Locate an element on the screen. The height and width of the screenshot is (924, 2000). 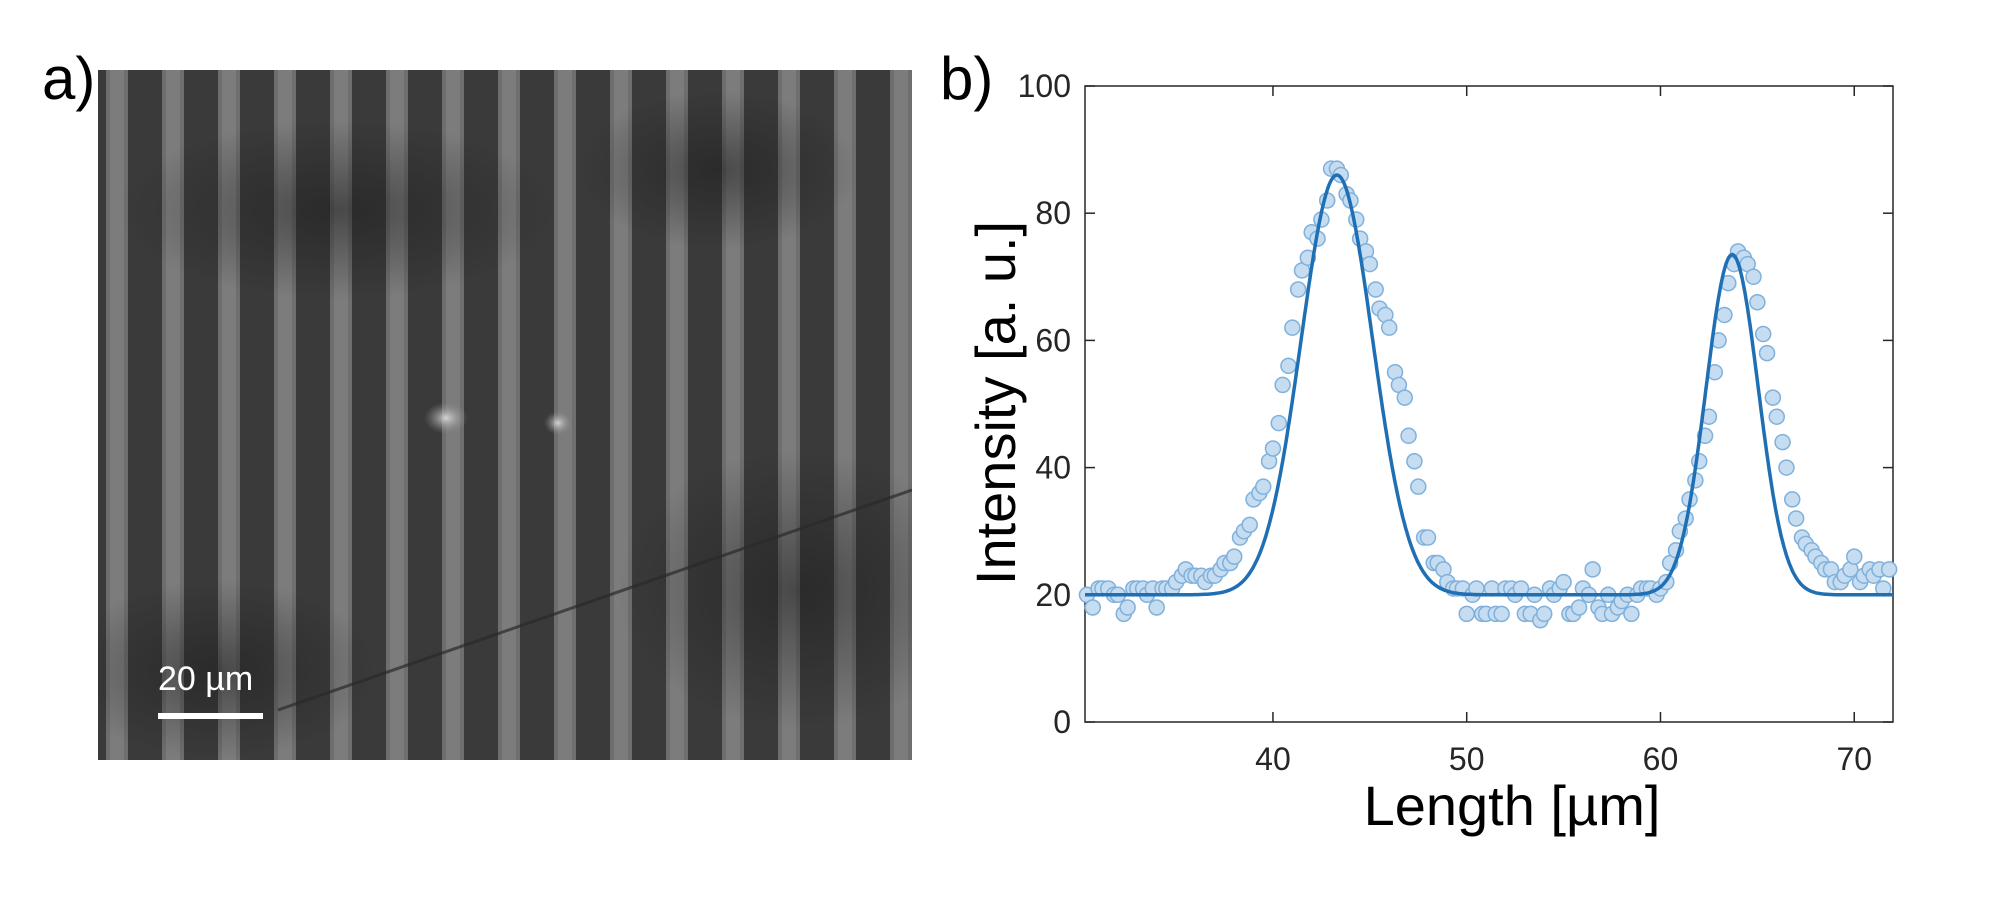
x-axis-title: Length [µm] is located at coordinates (1512, 805).